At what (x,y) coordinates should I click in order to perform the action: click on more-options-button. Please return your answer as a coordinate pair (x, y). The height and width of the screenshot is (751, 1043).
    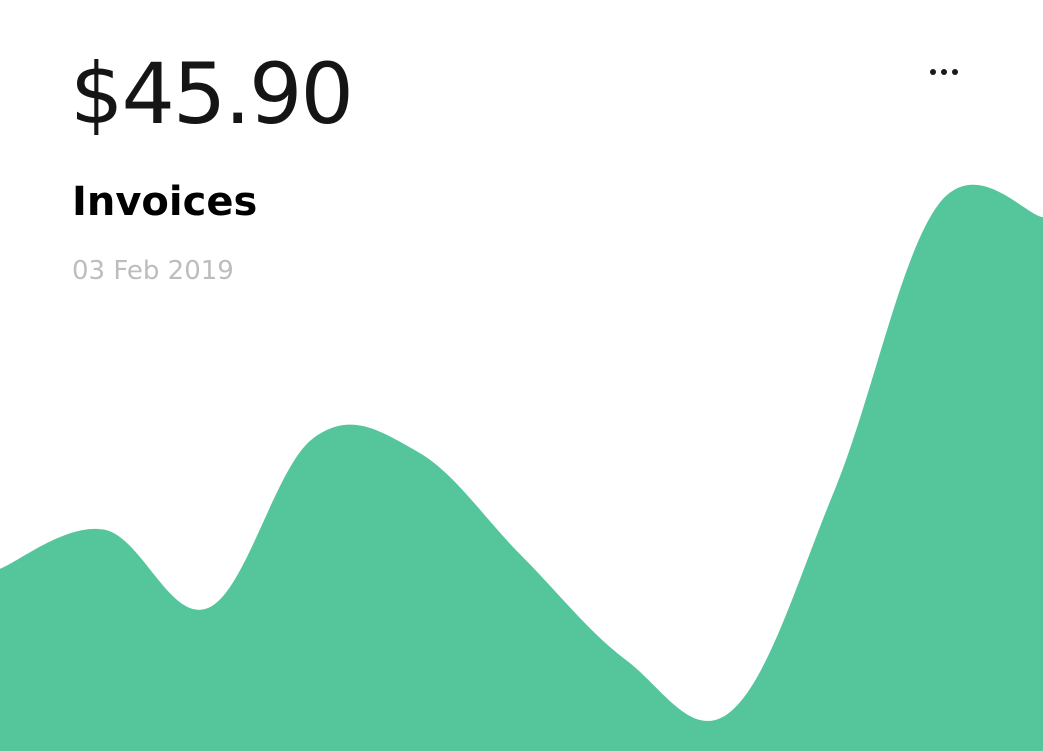
    Looking at the image, I should click on (944, 72).